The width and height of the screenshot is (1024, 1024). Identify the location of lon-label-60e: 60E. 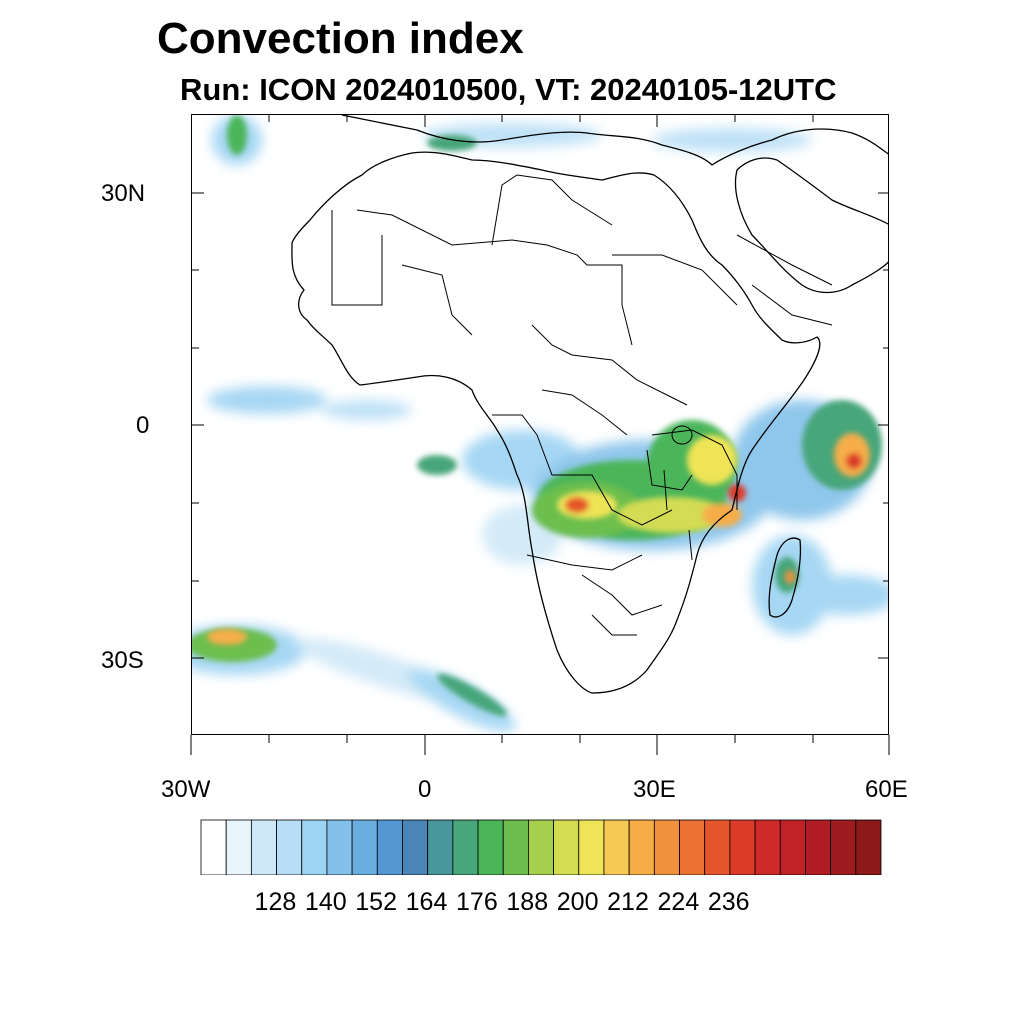
(886, 789).